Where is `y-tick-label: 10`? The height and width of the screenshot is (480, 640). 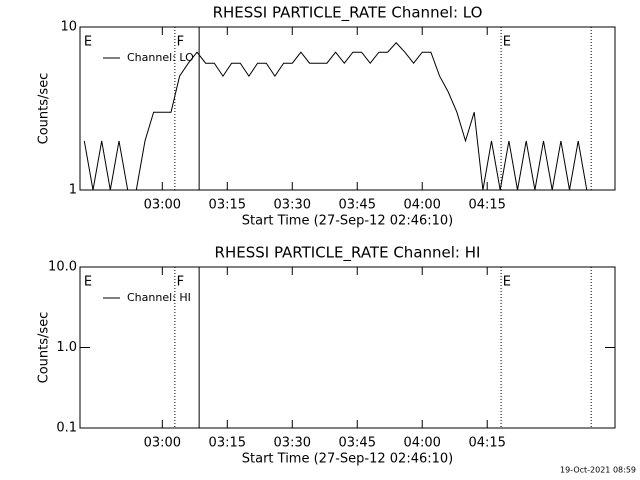 y-tick-label: 10 is located at coordinates (68, 27).